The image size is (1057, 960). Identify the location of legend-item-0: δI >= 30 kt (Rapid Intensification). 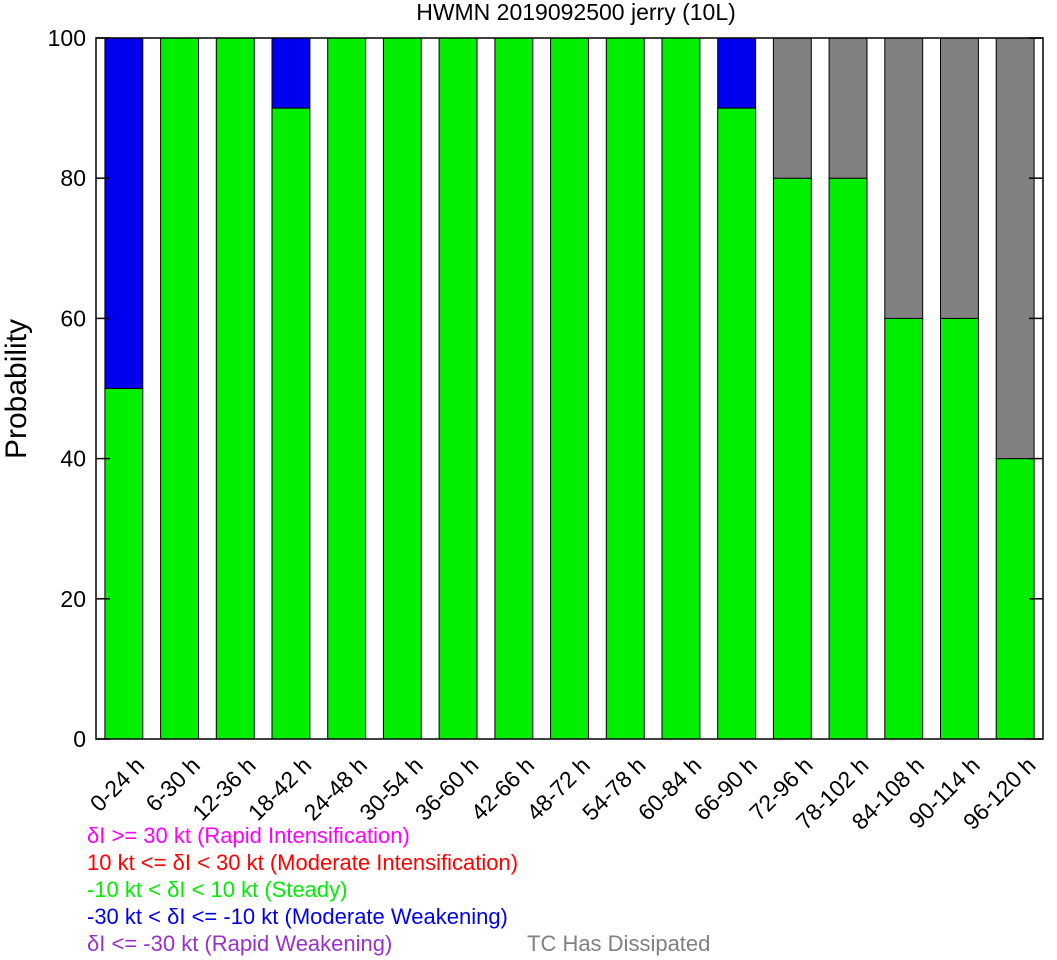
(248, 835).